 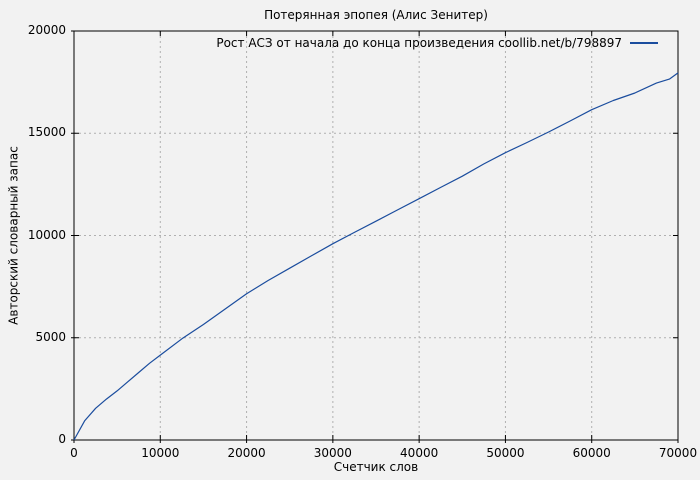 What do you see at coordinates (46, 234) in the screenshot?
I see `y-tick-label: 10000` at bounding box center [46, 234].